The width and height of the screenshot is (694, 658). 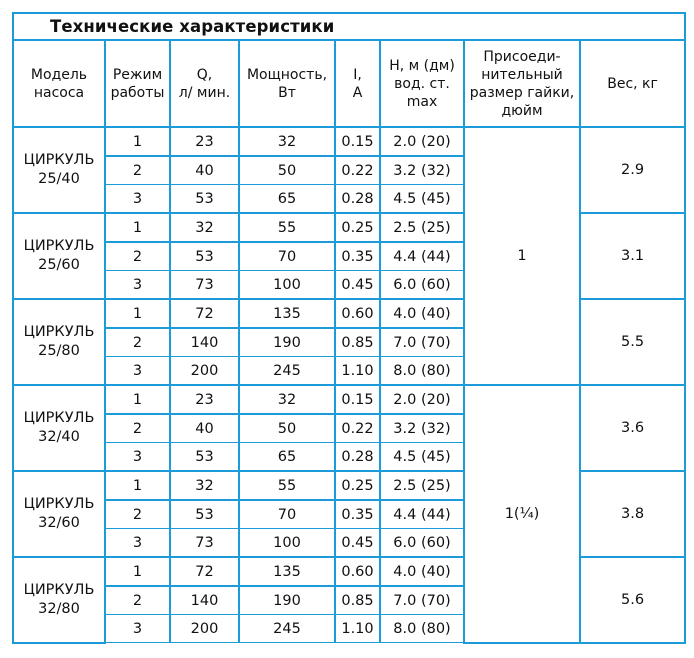 I want to click on power-cell: 70, so click(x=287, y=514).